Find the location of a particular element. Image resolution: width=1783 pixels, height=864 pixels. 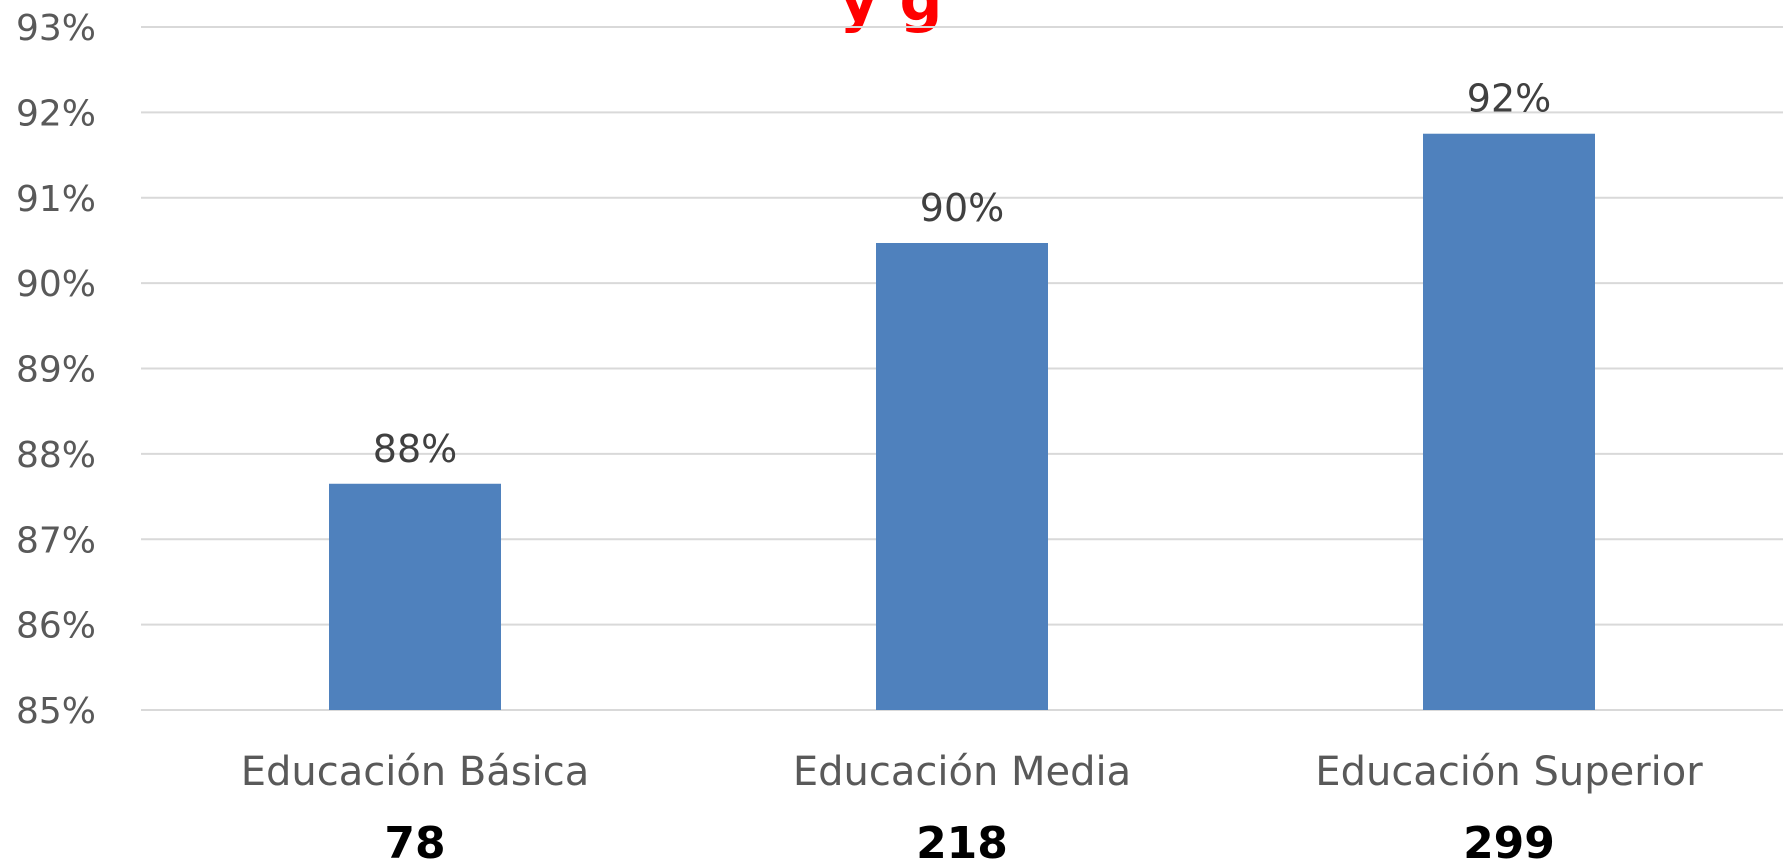

category-label: Educación Superior is located at coordinates (1509, 772).